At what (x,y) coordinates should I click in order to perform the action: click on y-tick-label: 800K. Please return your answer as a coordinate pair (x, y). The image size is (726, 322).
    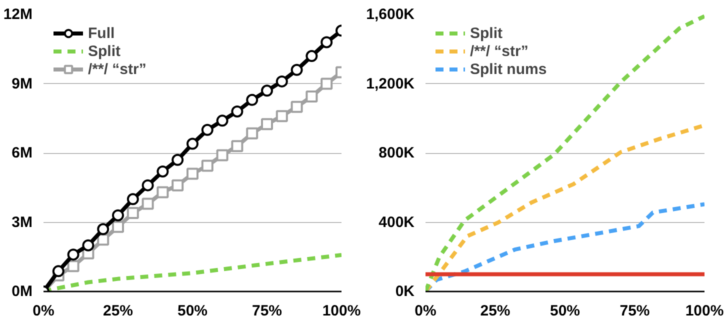
    Looking at the image, I should click on (396, 153).